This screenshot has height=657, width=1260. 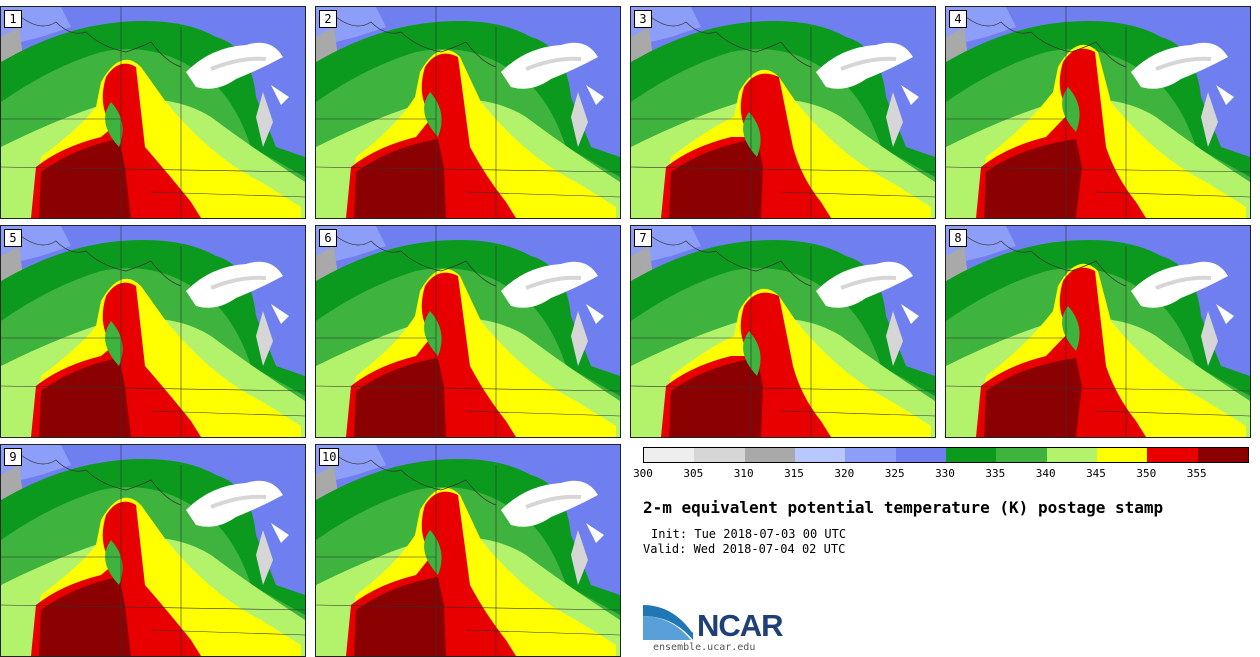 What do you see at coordinates (329, 457) in the screenshot?
I see `member-label: 10` at bounding box center [329, 457].